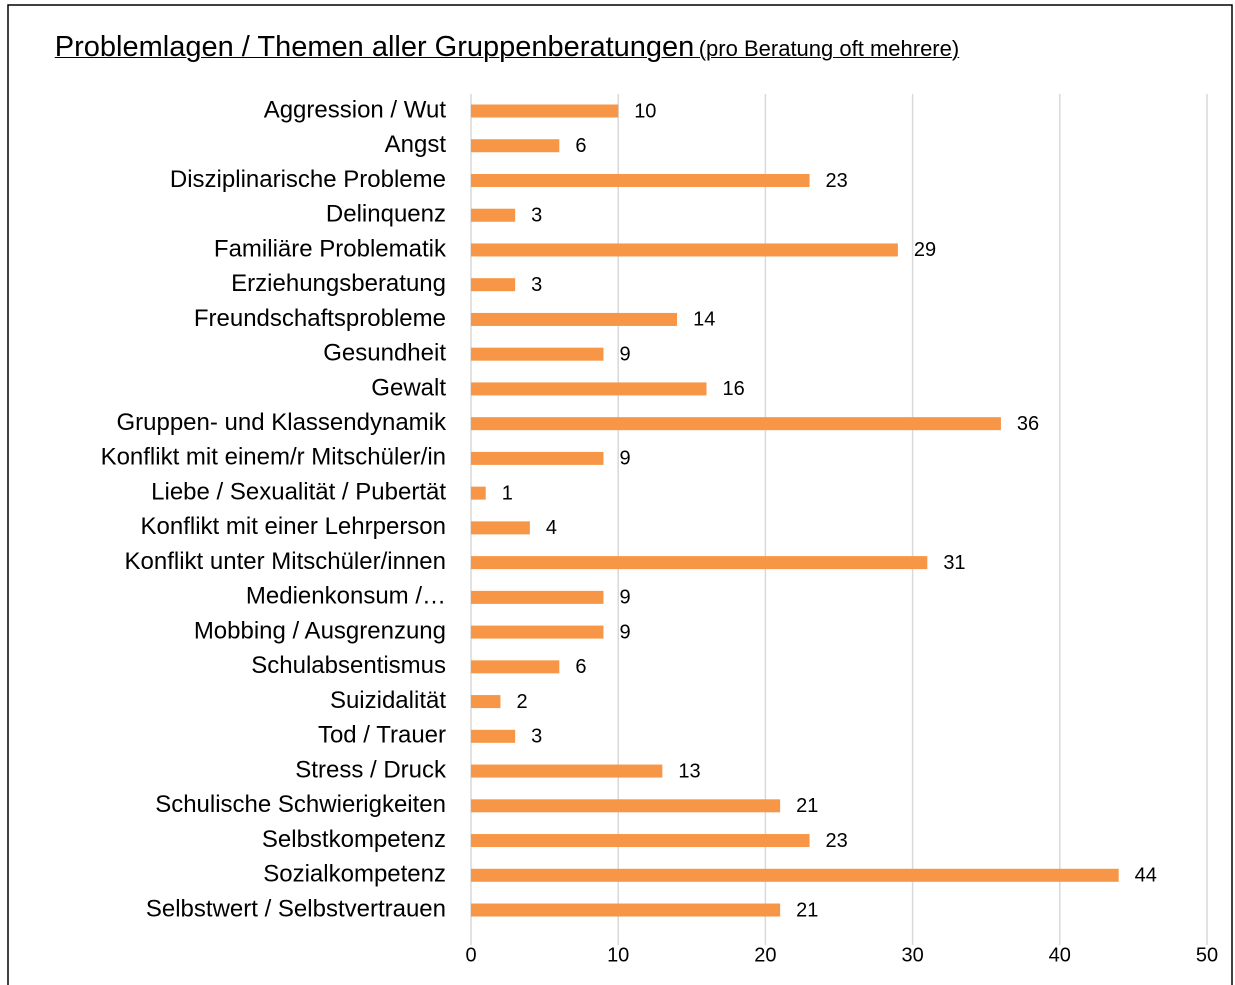 The width and height of the screenshot is (1235, 985). Describe the element at coordinates (829, 48) in the screenshot. I see `chart-subtitle: (pro Beratung oft mehrere)` at that location.